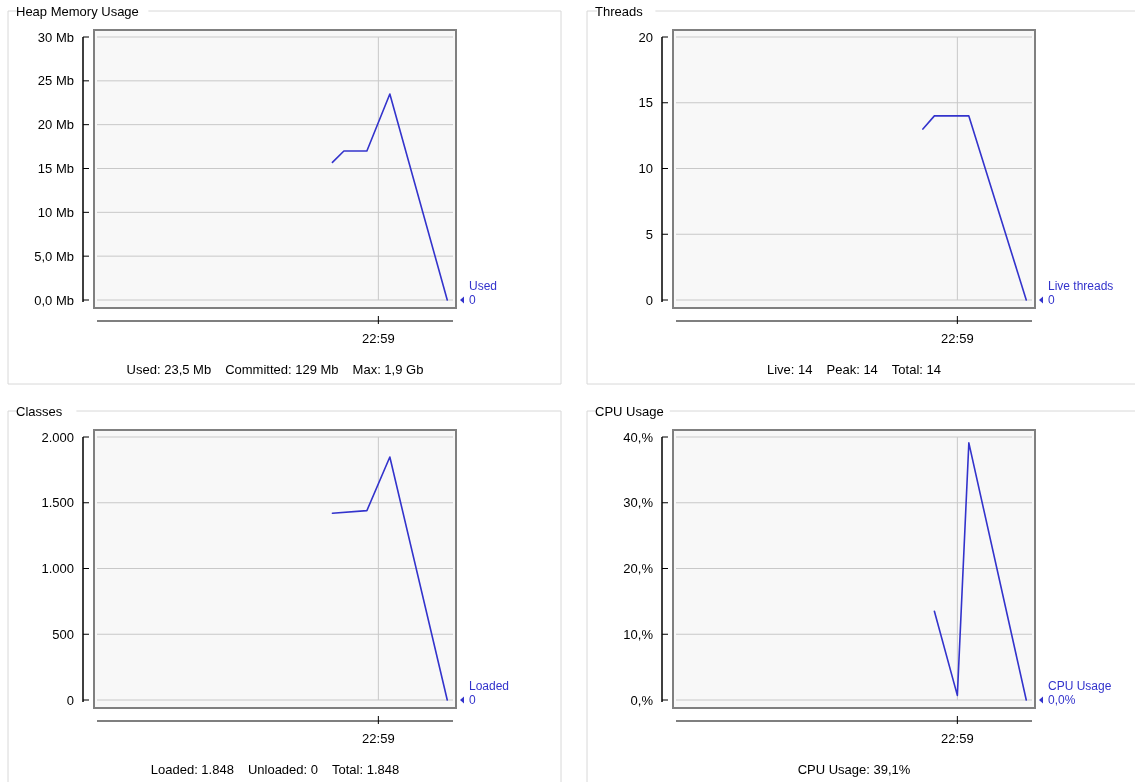 Image resolution: width=1135 pixels, height=782 pixels. What do you see at coordinates (366, 769) in the screenshot?
I see `text: Total: 1.848` at bounding box center [366, 769].